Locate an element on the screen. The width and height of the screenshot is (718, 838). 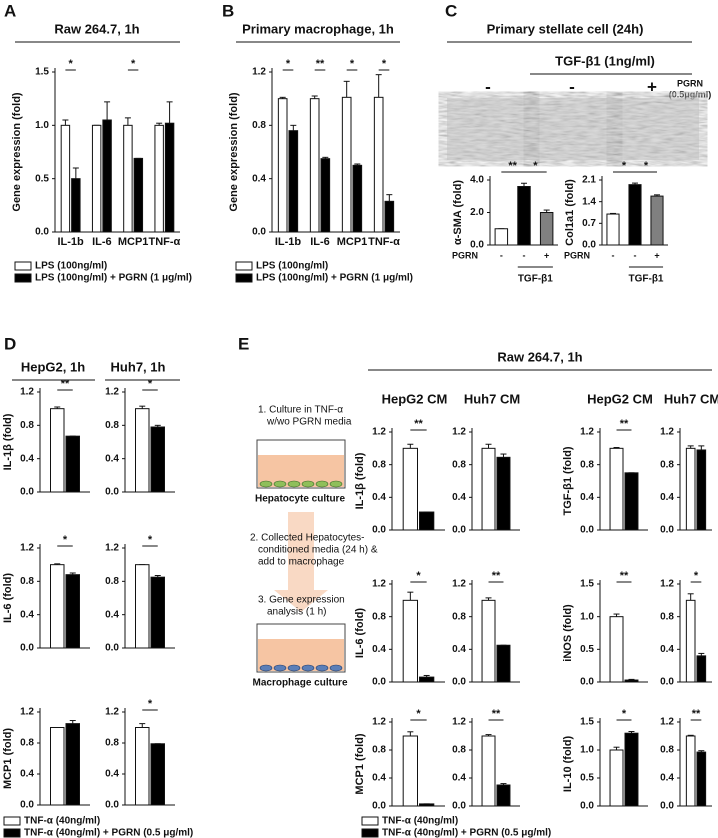
treatment-label: TGF-β1 (1ng/ml) is located at coordinates (605, 60).